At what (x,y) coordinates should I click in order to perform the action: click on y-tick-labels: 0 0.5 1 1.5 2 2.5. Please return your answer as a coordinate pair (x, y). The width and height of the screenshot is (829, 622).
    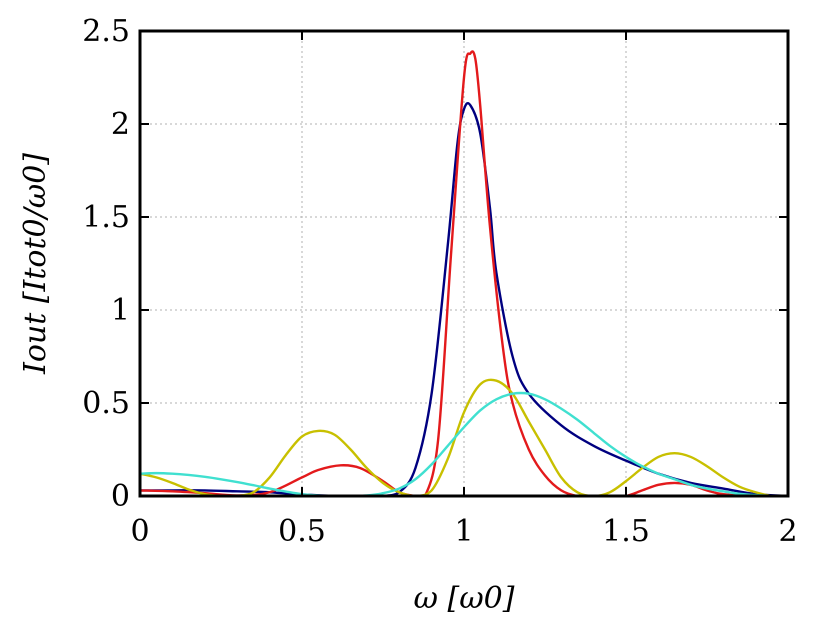
    Looking at the image, I should click on (106, 264).